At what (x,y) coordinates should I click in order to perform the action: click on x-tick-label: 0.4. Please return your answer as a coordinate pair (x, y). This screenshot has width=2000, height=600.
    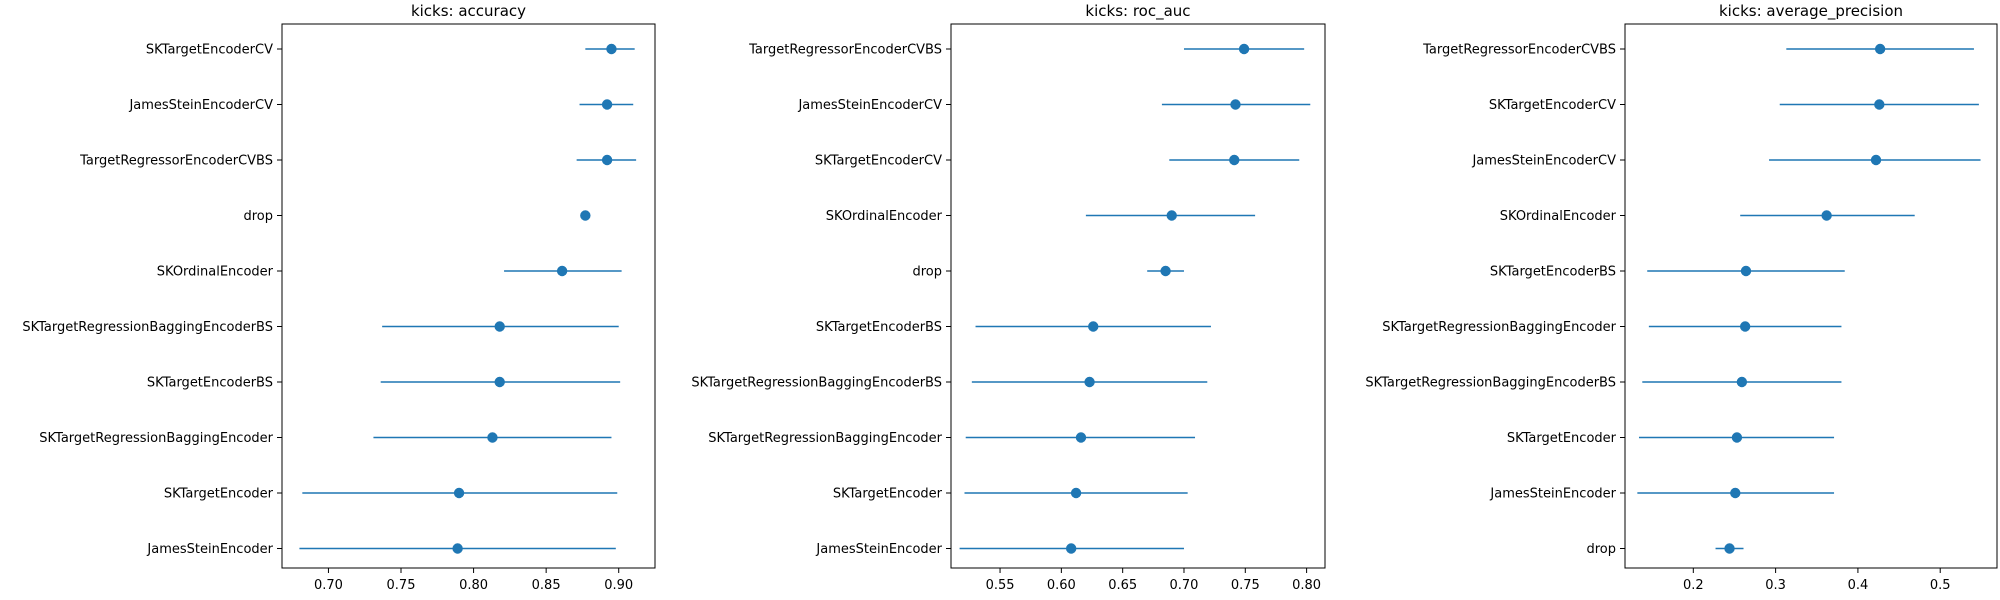
    Looking at the image, I should click on (1858, 585).